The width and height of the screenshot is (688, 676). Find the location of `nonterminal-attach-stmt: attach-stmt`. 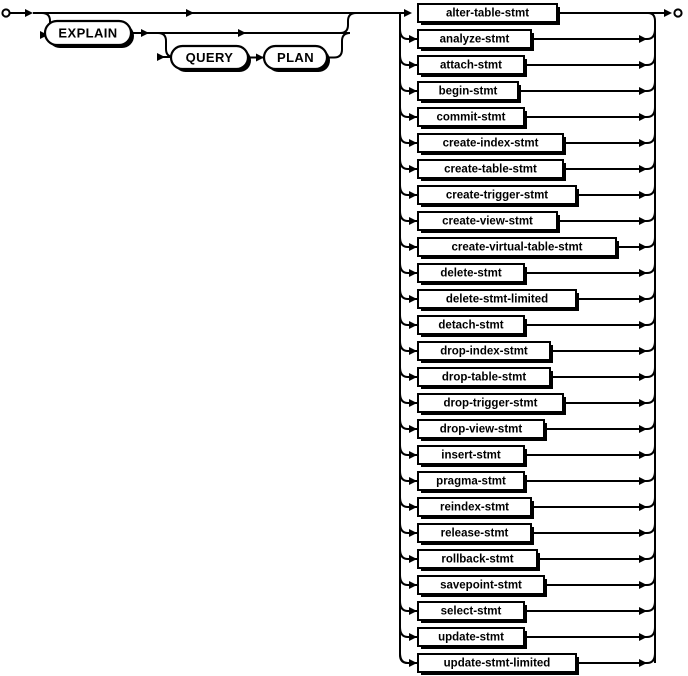

nonterminal-attach-stmt: attach-stmt is located at coordinates (471, 65).